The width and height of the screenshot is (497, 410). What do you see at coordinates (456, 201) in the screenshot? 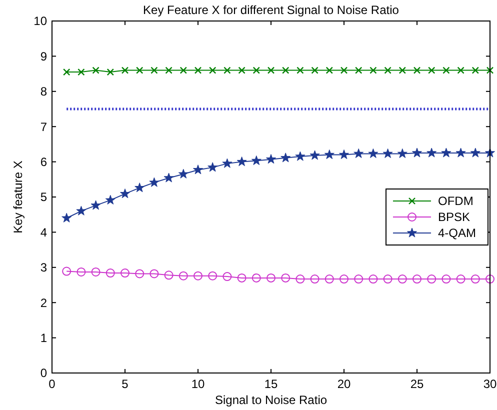
I see `legend-label: OFDM` at bounding box center [456, 201].